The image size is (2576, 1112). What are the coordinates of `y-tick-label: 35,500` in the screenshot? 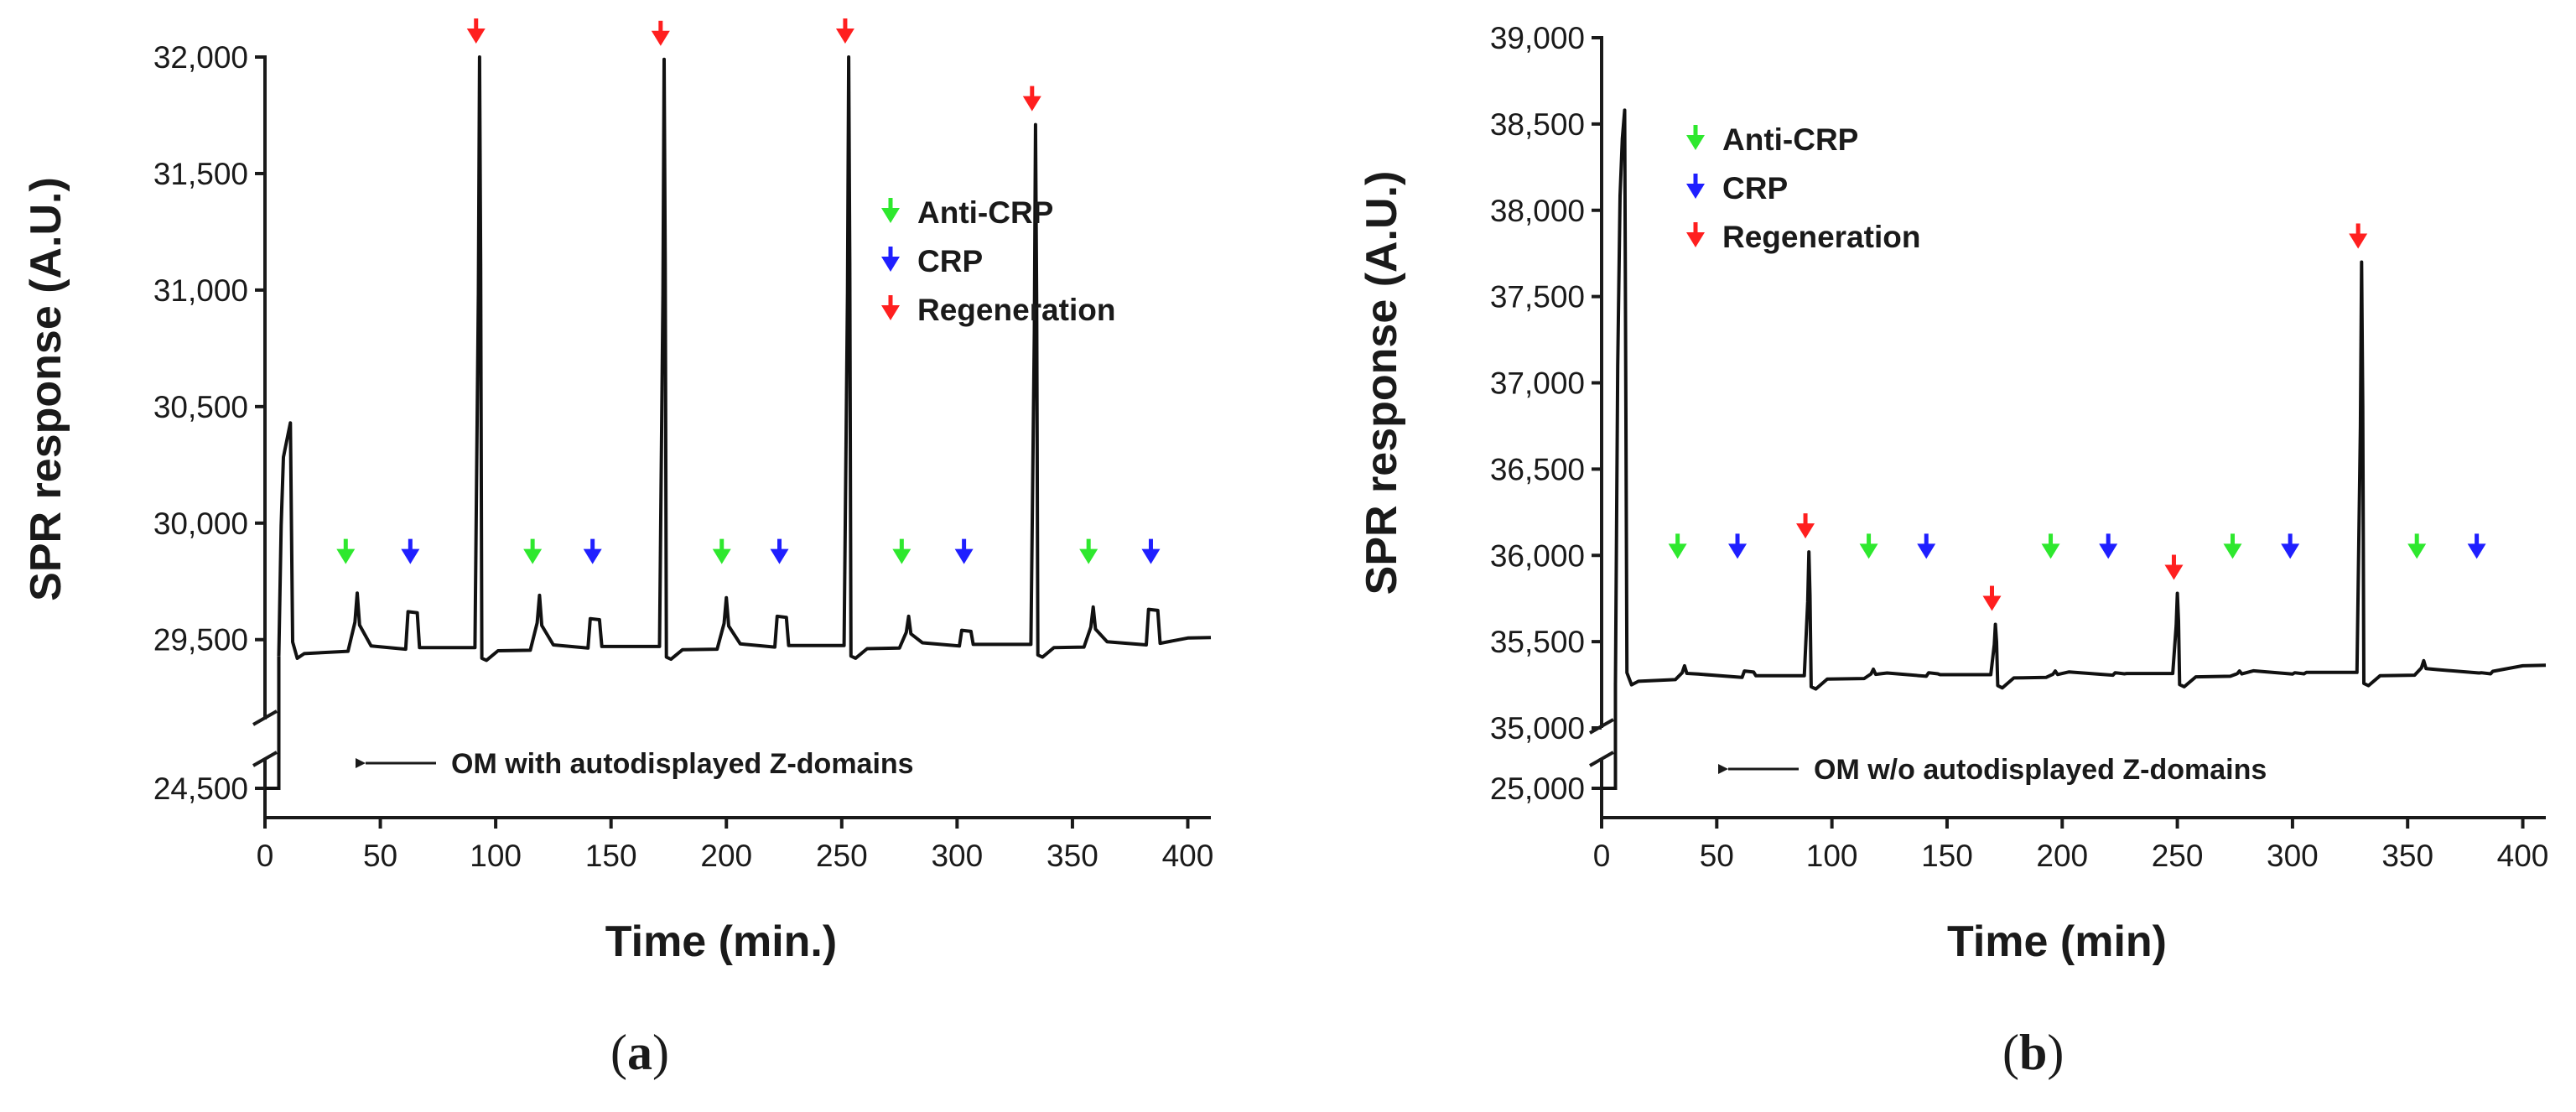 It's located at (1537, 642).